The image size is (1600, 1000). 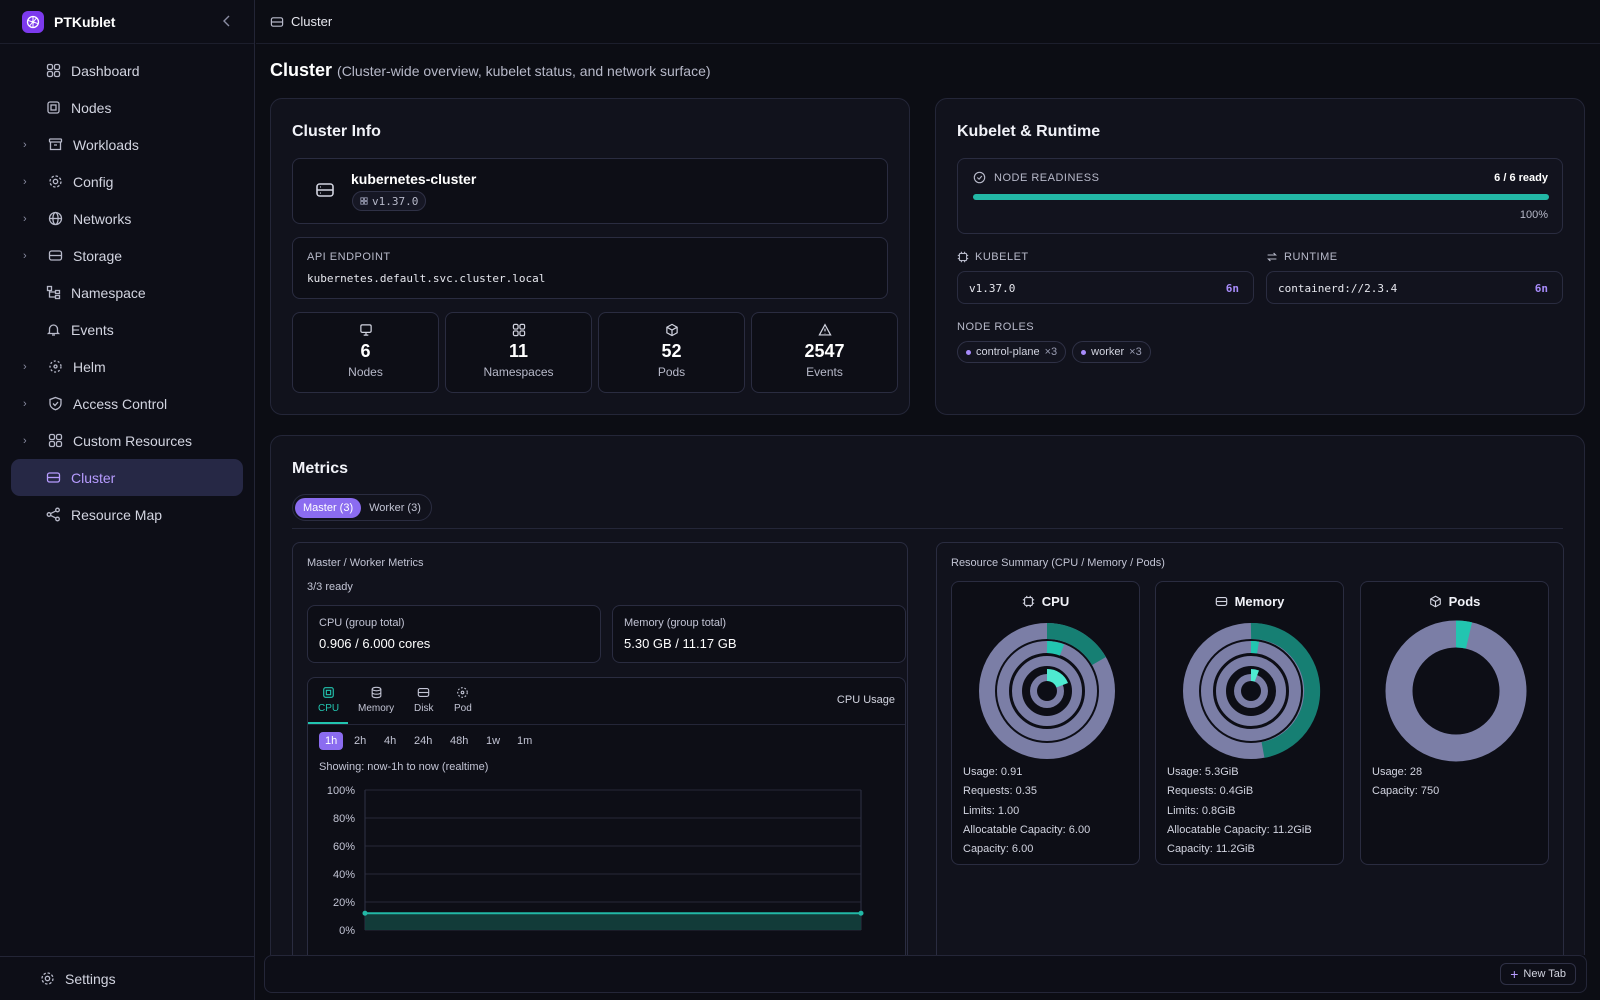 I want to click on pods-summary-details: Usage: 28 Capacity: 750, so click(x=1405, y=782).